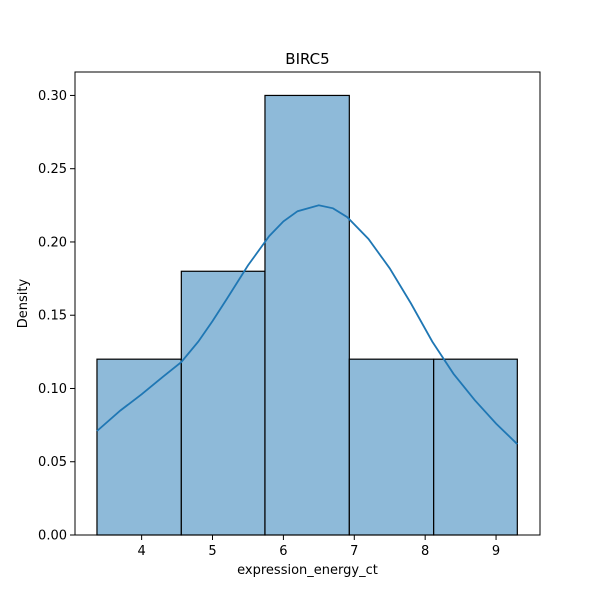 This screenshot has height=600, width=600. Describe the element at coordinates (23, 303) in the screenshot. I see `y-axis-label: Density` at that location.